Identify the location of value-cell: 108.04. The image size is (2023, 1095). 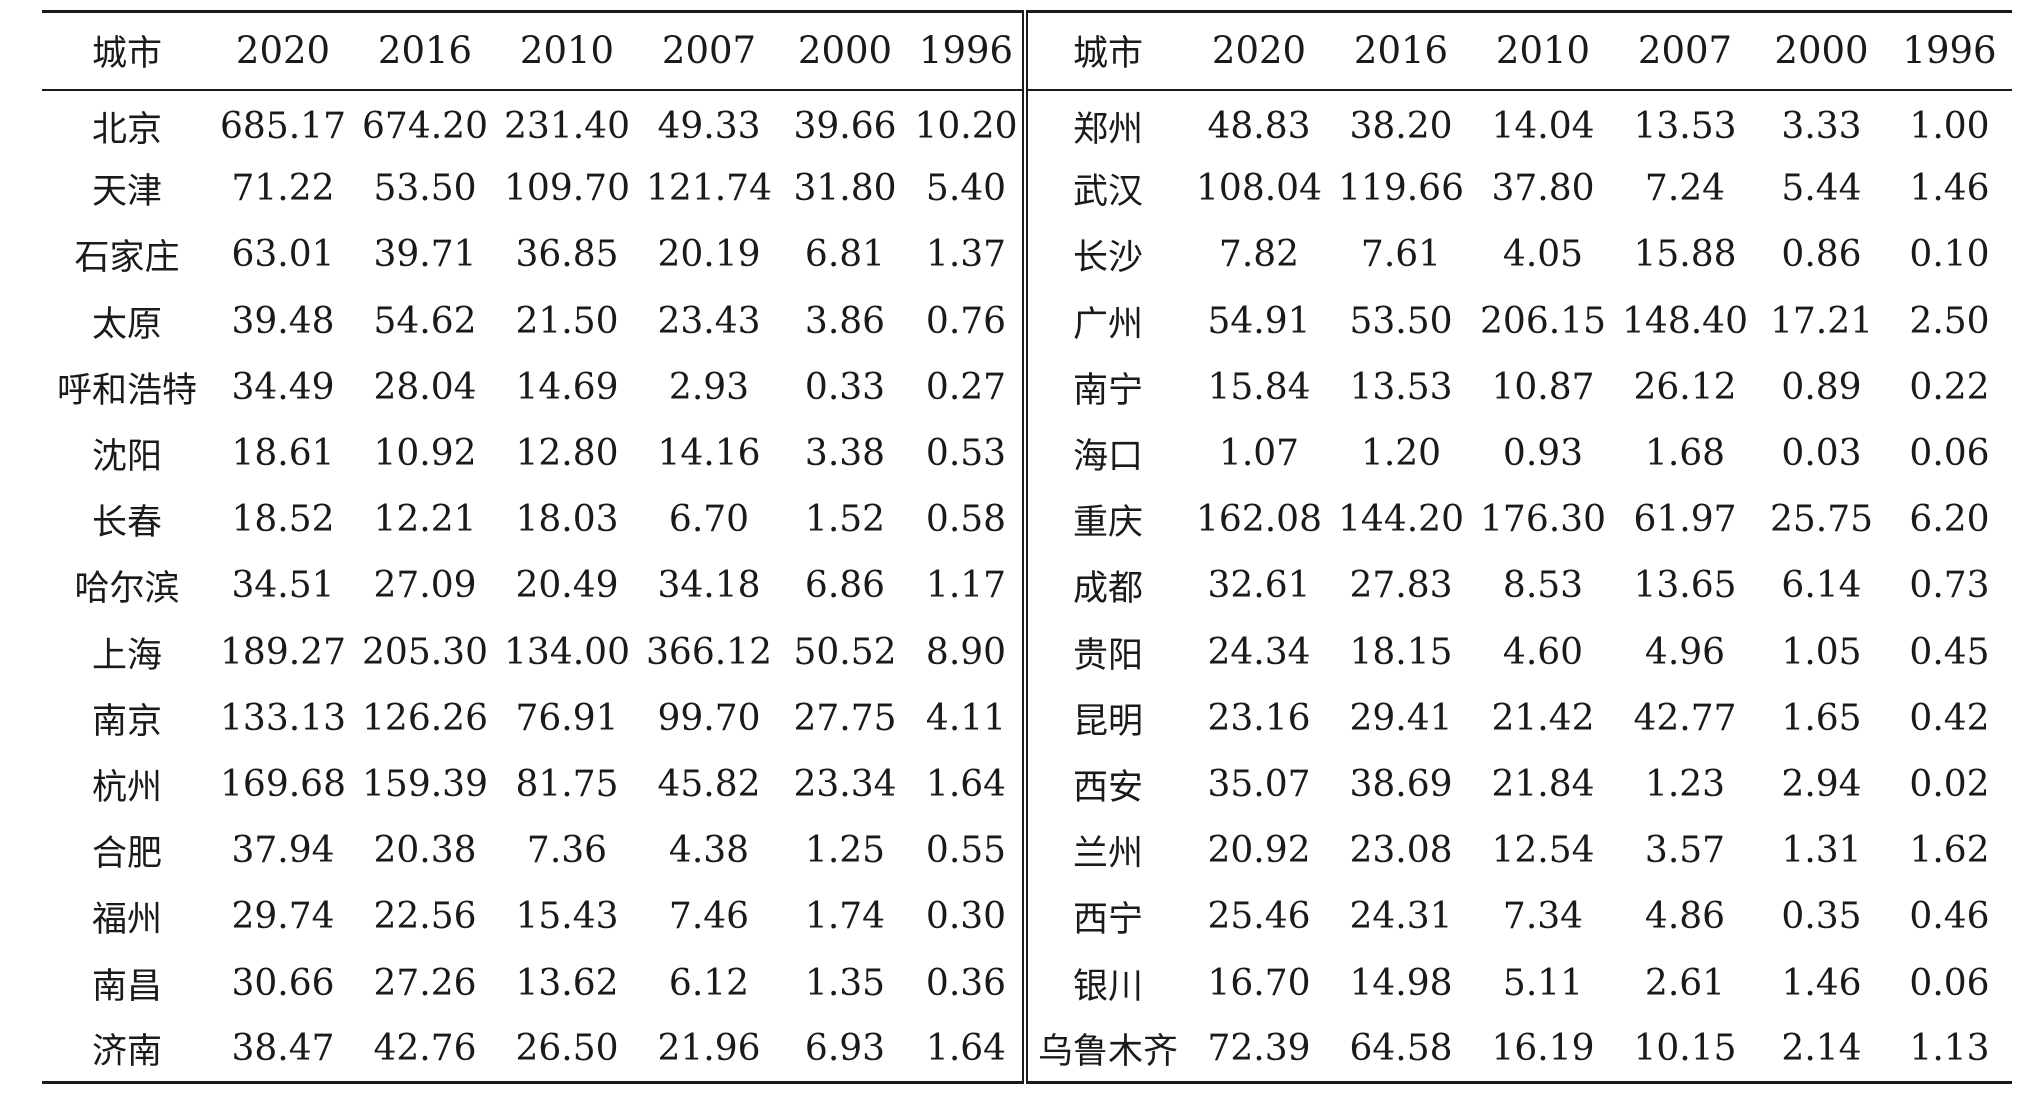
(1259, 189).